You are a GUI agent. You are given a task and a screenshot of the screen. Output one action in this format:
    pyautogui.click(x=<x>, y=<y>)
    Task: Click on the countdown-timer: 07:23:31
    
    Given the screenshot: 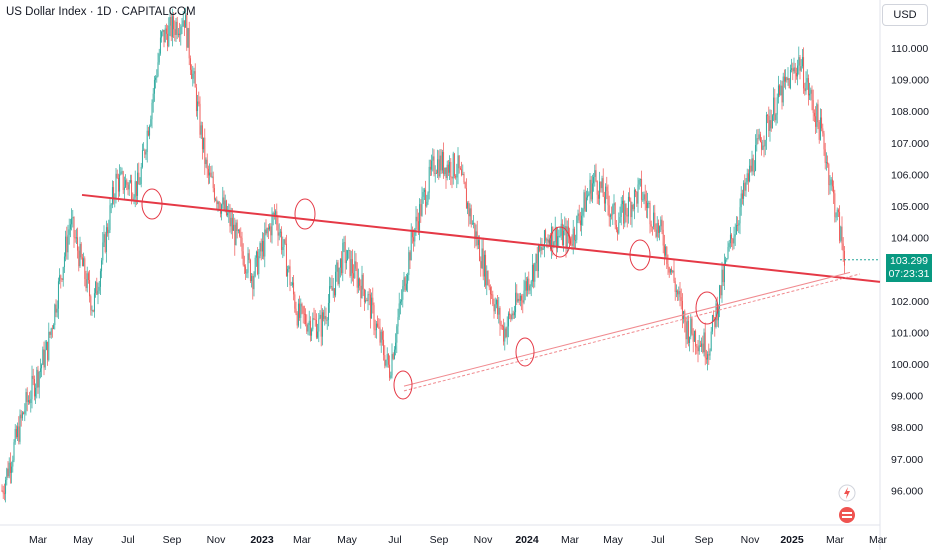 What is the action you would take?
    pyautogui.click(x=909, y=274)
    